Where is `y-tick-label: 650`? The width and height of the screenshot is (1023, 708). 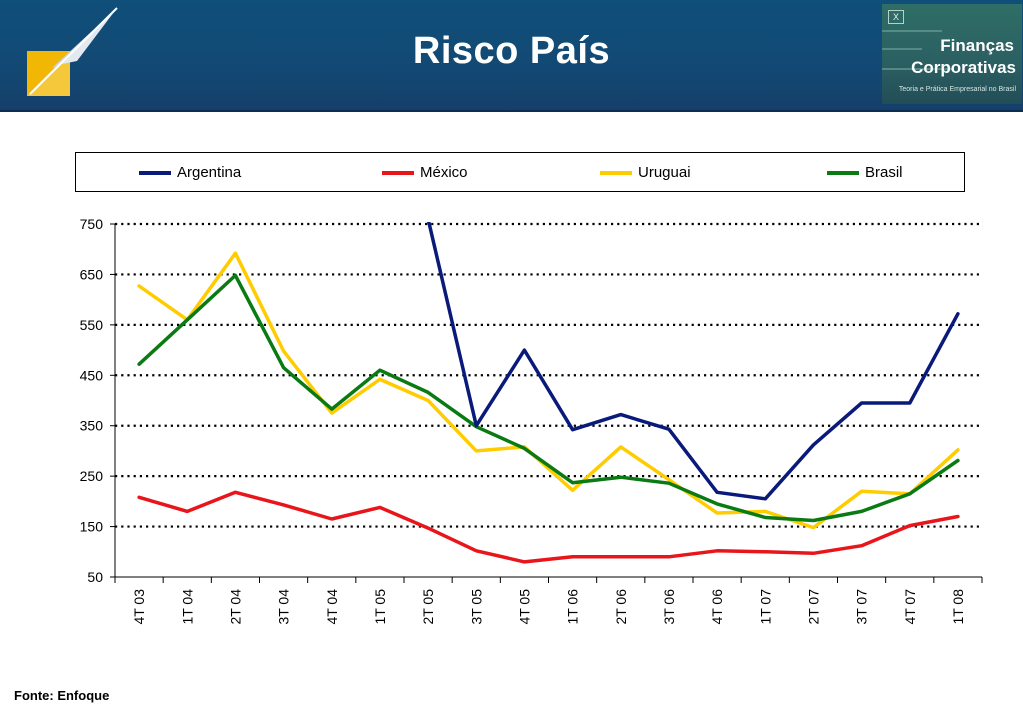 y-tick-label: 650 is located at coordinates (92, 274).